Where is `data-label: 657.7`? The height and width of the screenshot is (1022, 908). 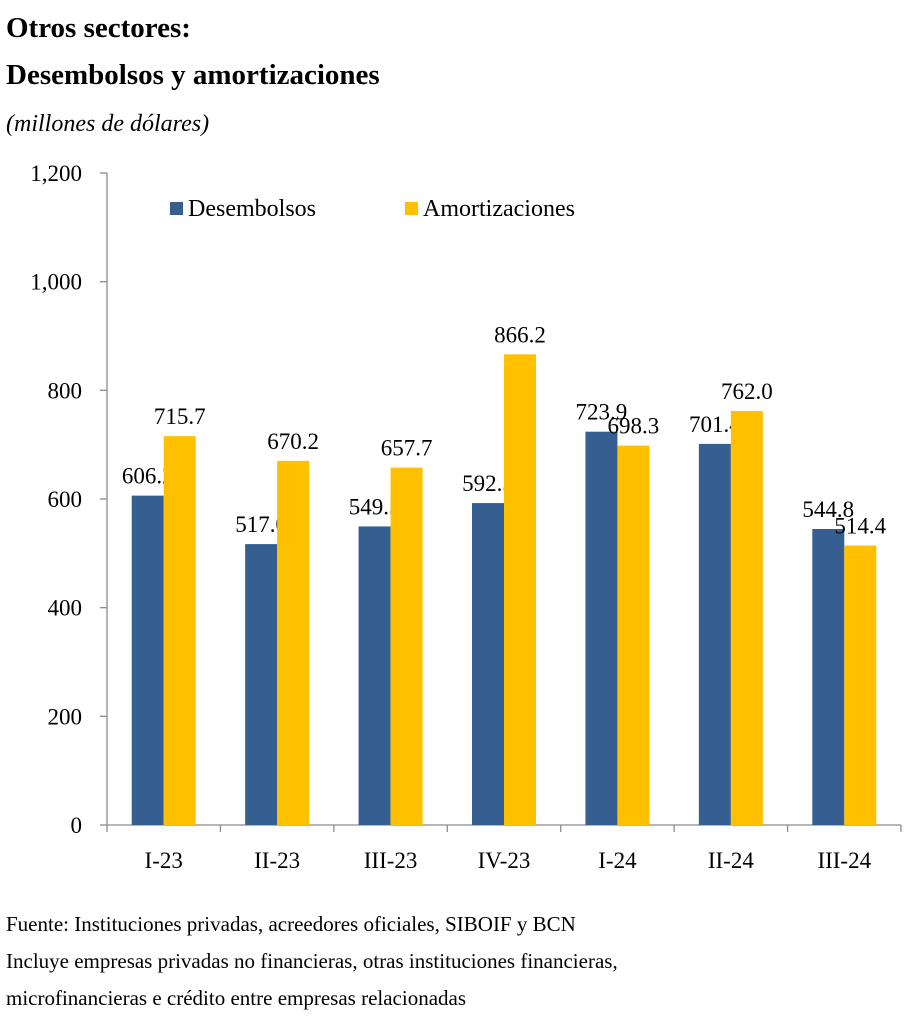
data-label: 657.7 is located at coordinates (407, 448).